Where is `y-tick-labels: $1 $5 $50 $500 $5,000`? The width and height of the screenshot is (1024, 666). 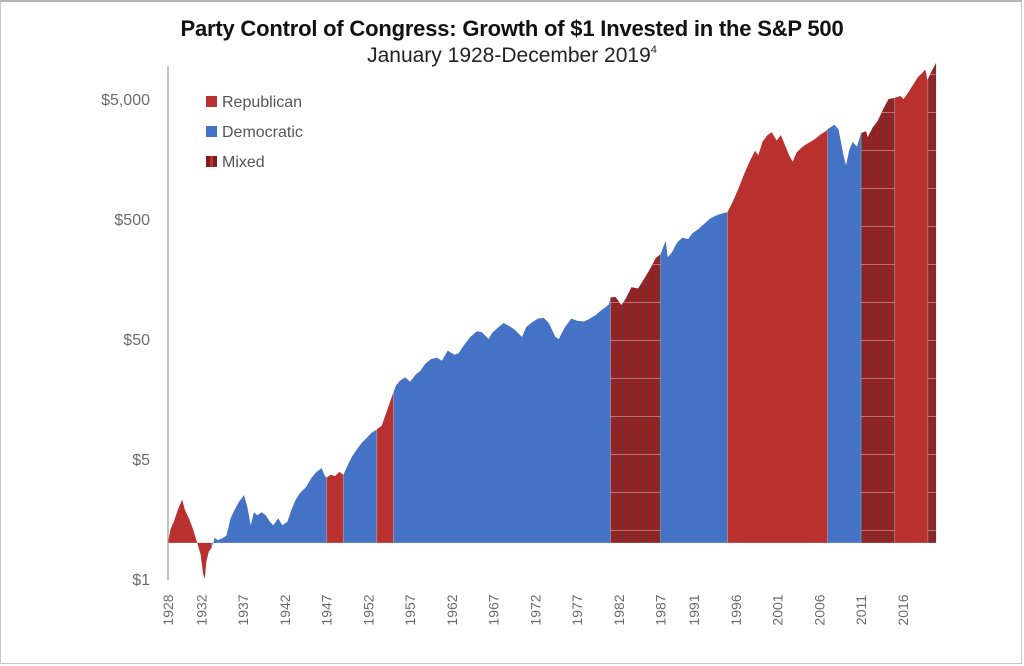
y-tick-labels: $1 $5 $50 $500 $5,000 is located at coordinates (125, 340).